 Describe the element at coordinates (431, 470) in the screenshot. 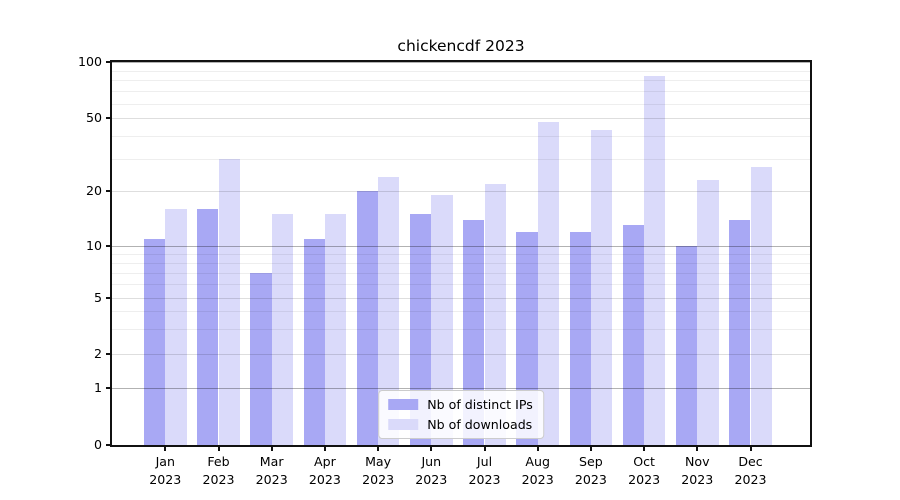

I see `x-tick-label-jun: Jun 2023` at that location.